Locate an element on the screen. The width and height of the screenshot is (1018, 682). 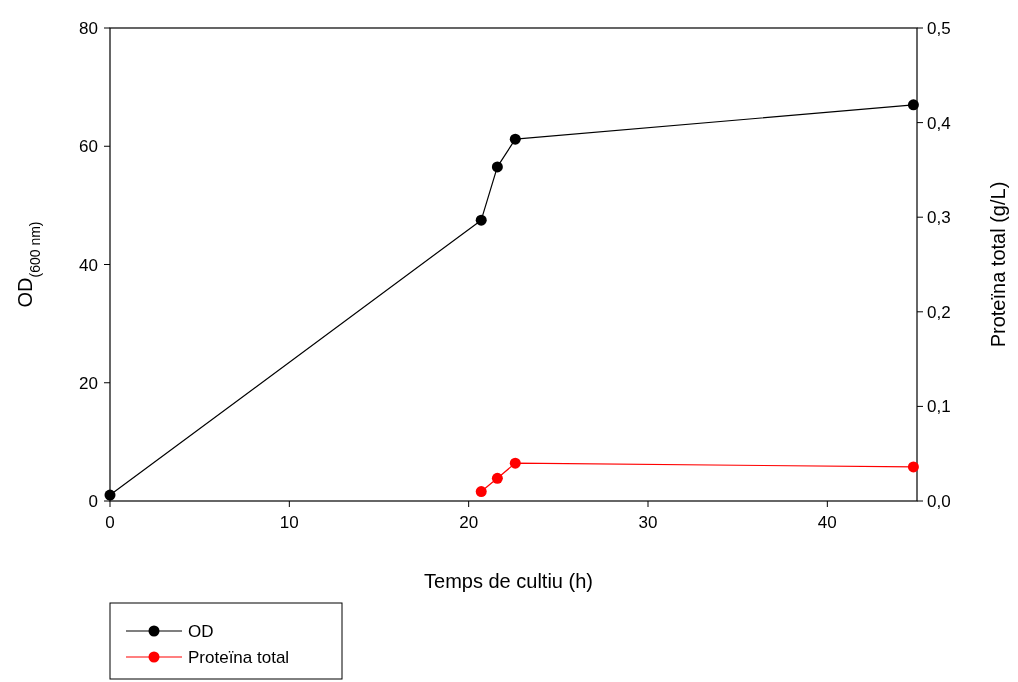
y2-tick-label: 0,2 is located at coordinates (939, 312).